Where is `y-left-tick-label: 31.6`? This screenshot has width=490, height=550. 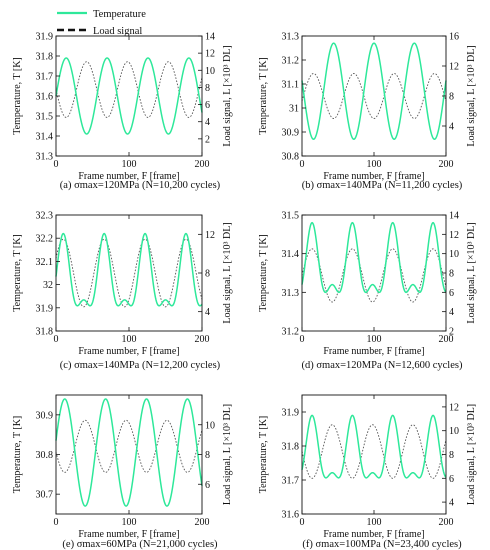 y-left-tick-label: 31.6 is located at coordinates (45, 97).